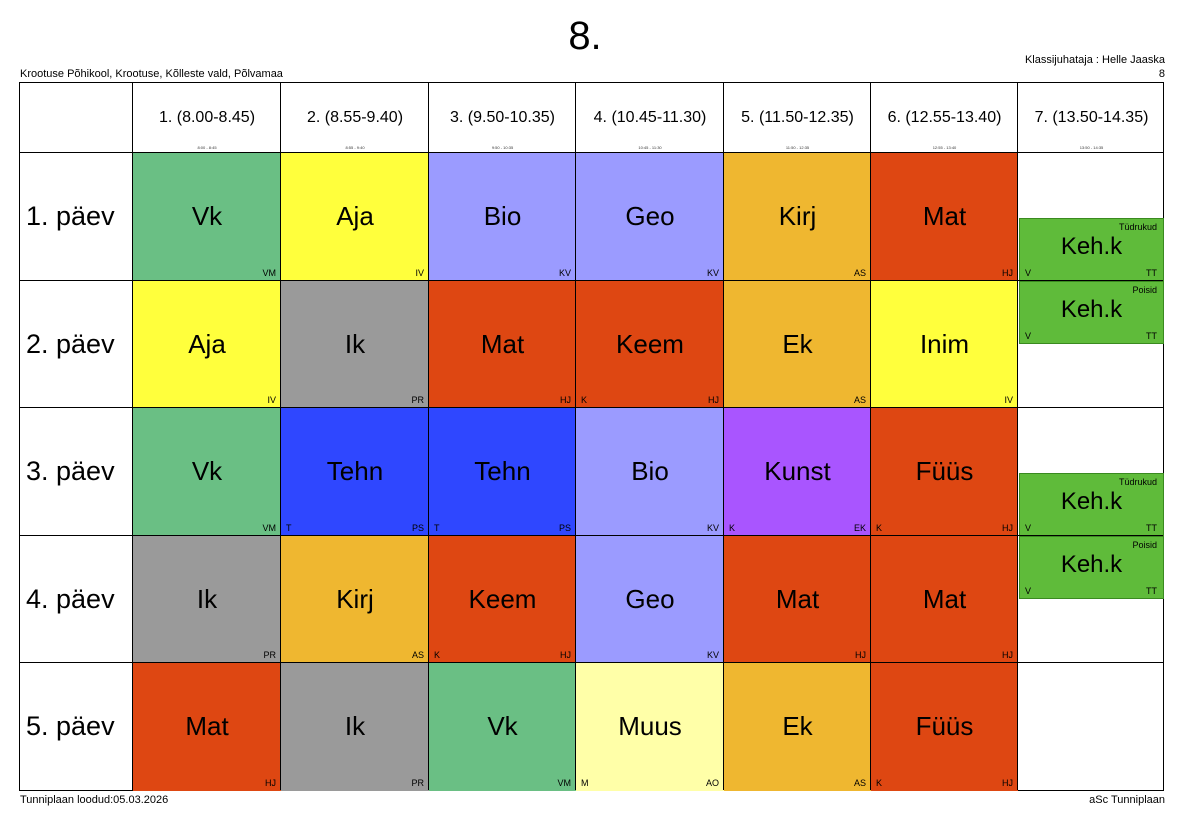 The width and height of the screenshot is (1180, 833). Describe the element at coordinates (70, 598) in the screenshot. I see `day-label: 4. päev` at that location.